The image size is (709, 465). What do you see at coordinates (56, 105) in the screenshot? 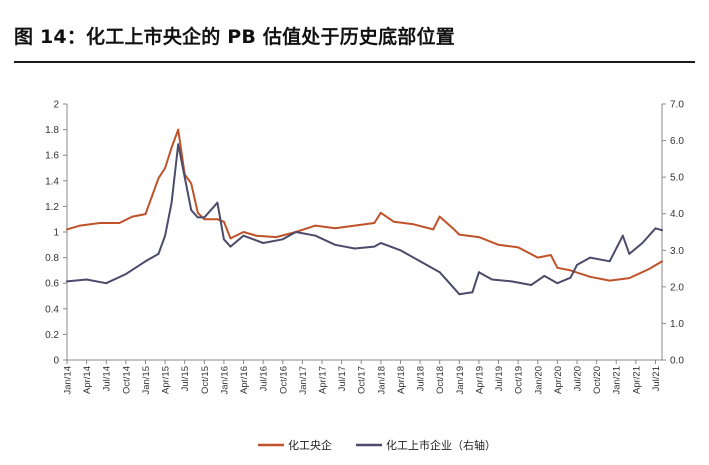
I see `left-axis-tick-label: 2` at bounding box center [56, 105].